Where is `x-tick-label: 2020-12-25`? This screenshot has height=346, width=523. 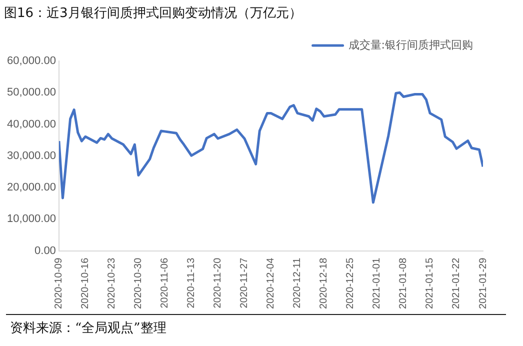
x-tick-label: 2020-12-25 is located at coordinates (350, 283).